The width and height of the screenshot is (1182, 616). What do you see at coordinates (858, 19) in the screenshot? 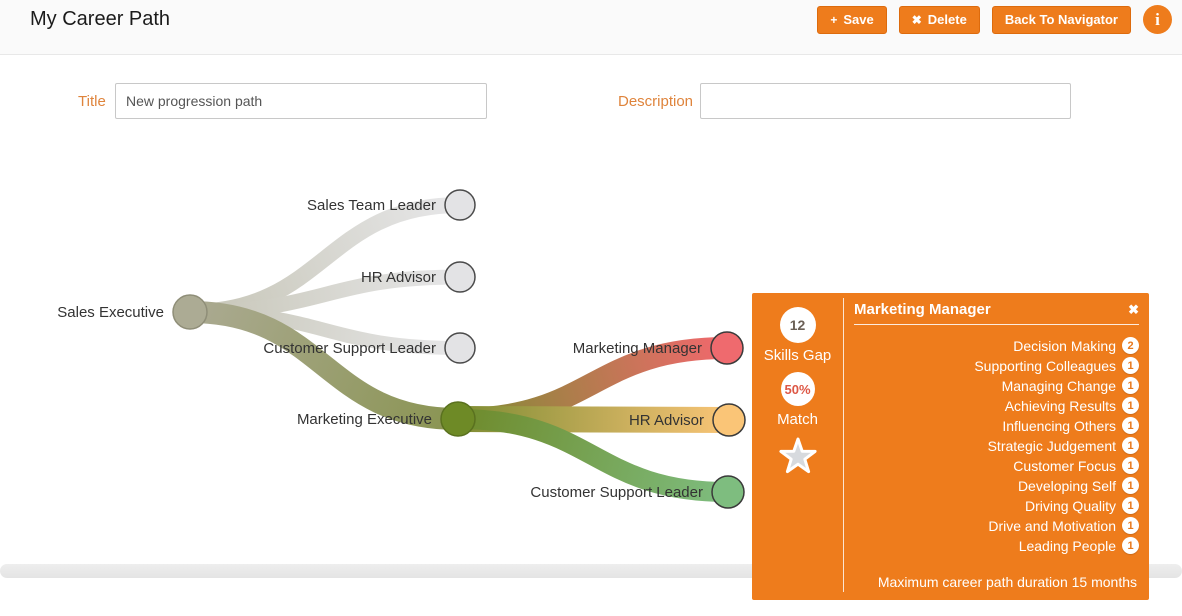
I see `save-button-label: Save` at bounding box center [858, 19].